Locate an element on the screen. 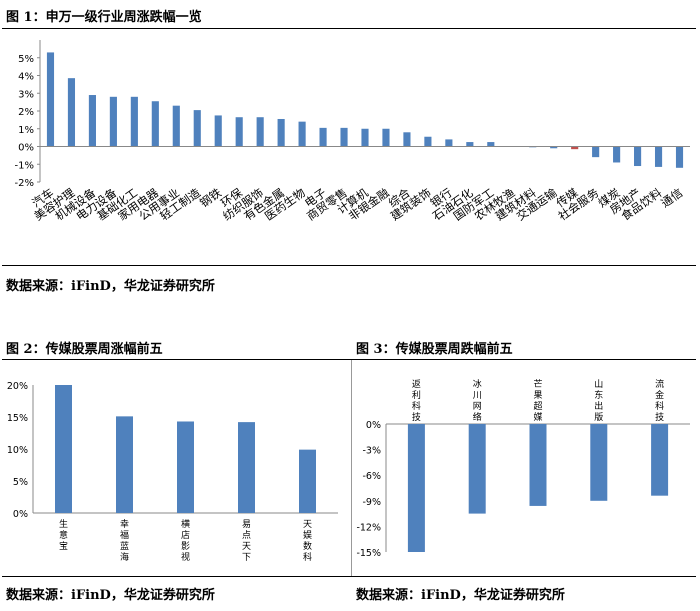  fig1-title: 图 1：申万一级行业周涨跌幅一览 is located at coordinates (104, 17).